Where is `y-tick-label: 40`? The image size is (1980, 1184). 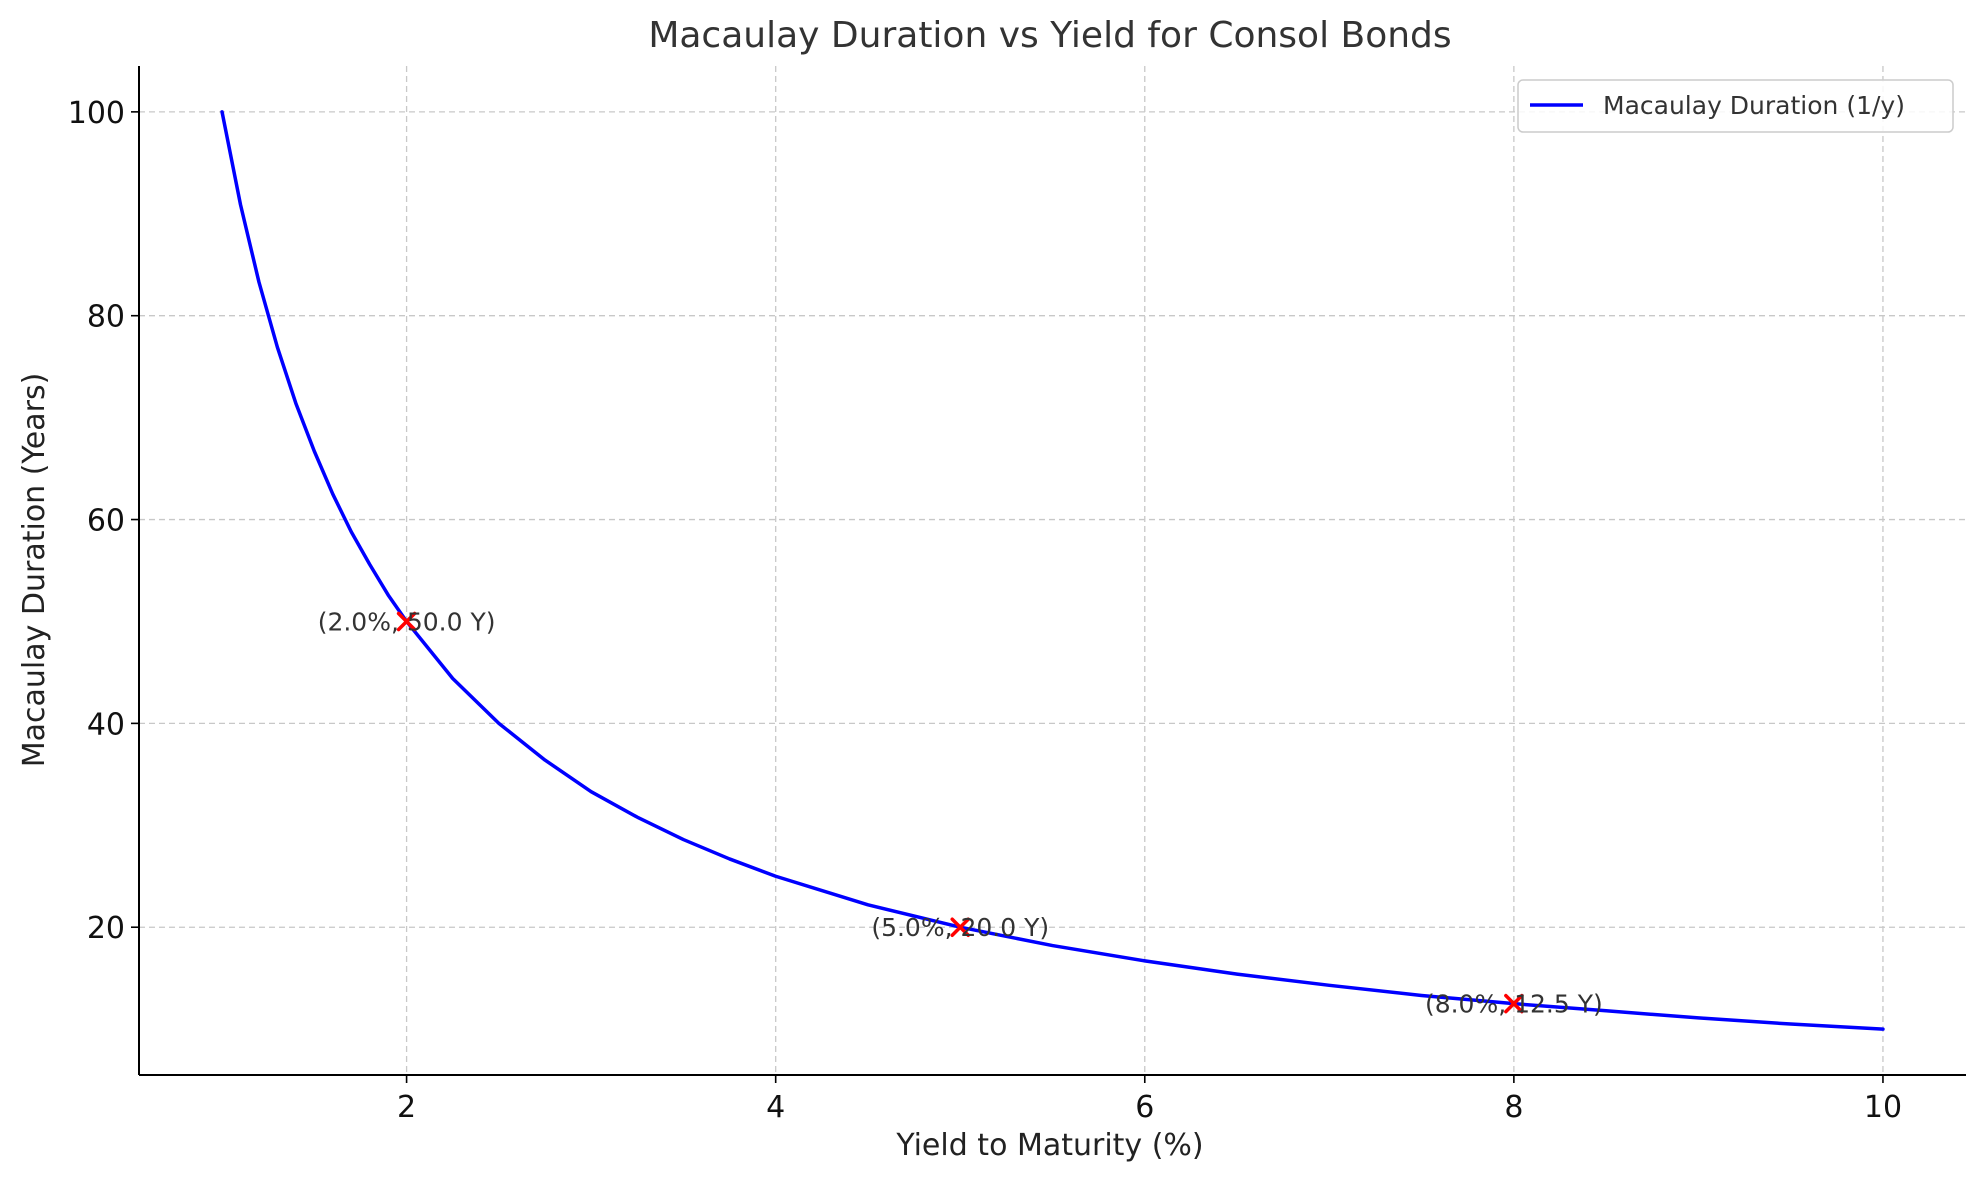 y-tick-label: 40 is located at coordinates (106, 724).